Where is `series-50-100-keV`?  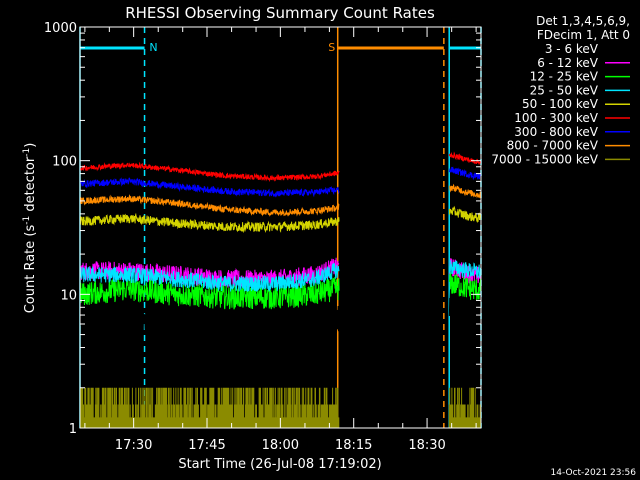
series-50-100-keV is located at coordinates (280, 219).